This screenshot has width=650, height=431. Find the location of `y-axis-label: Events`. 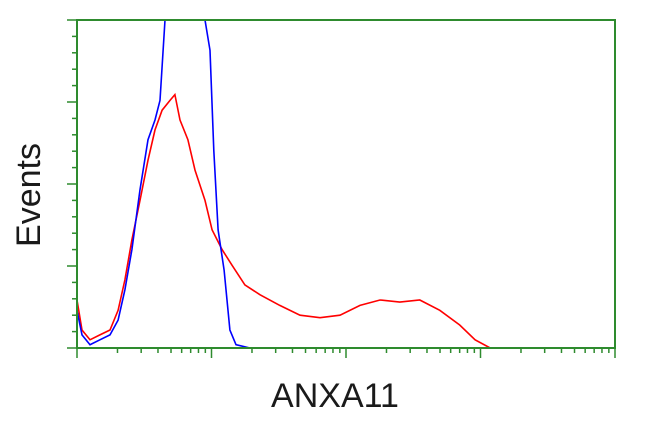

y-axis-label: Events is located at coordinates (29, 195).